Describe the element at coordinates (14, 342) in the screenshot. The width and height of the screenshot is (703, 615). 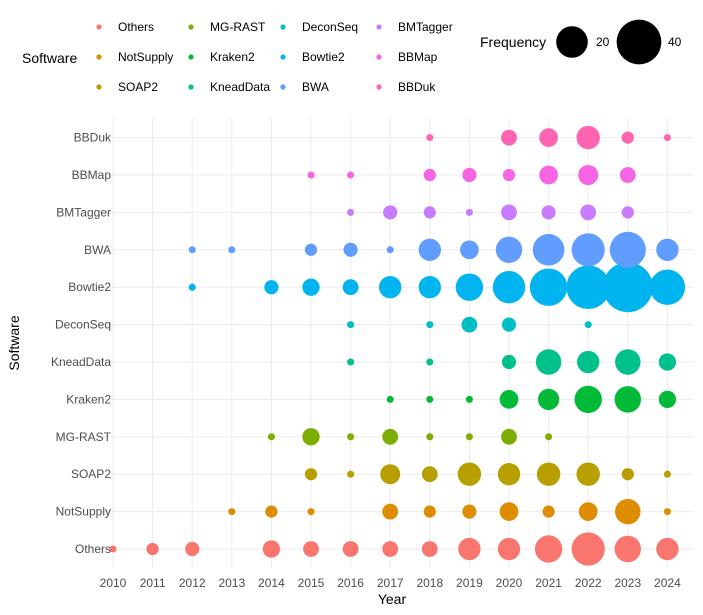
I see `y-axis-title: Software` at that location.